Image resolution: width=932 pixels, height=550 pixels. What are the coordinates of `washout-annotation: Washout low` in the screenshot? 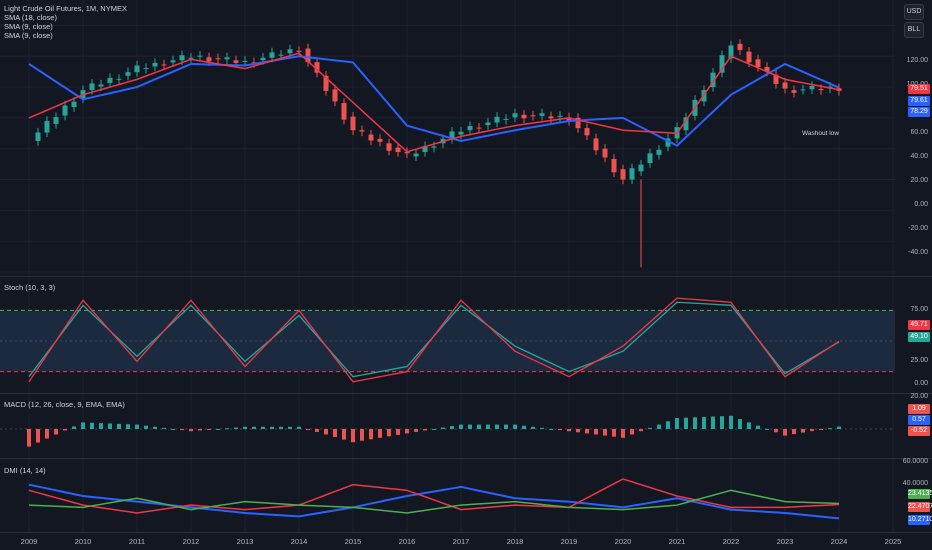 It's located at (820, 133).